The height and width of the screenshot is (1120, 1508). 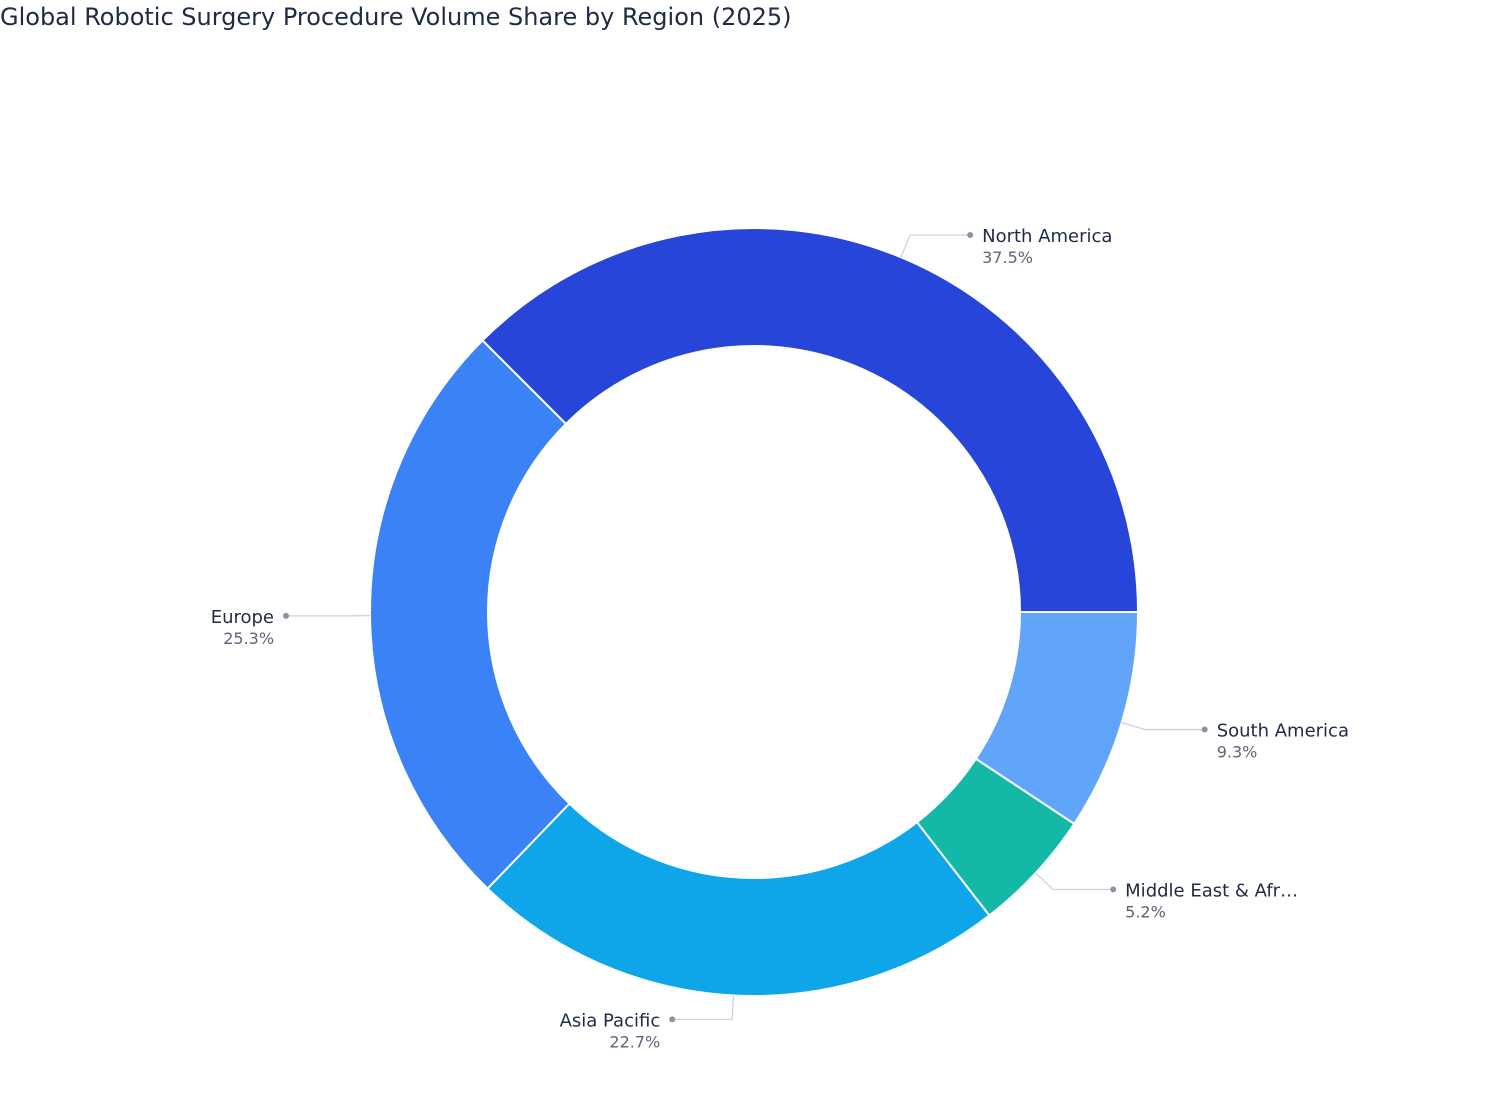 I want to click on slice-value-label: 22.7%, so click(x=634, y=1041).